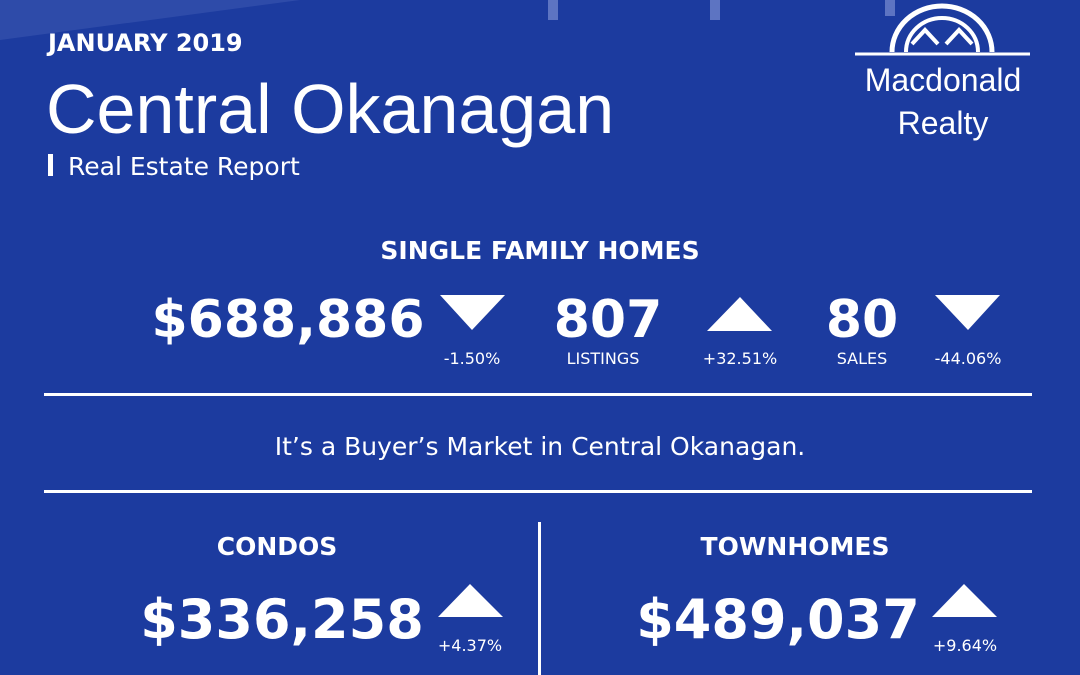  I want to click on section-heading: SINGLE FAMILY HOMES, so click(539, 250).